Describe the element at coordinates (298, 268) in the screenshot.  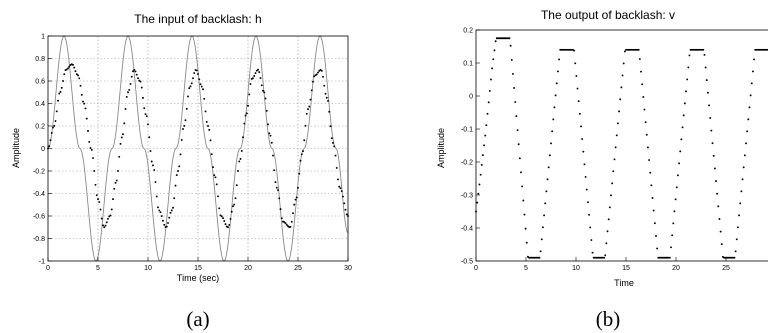
I see `chart-a-xtick-label-5: 25` at that location.